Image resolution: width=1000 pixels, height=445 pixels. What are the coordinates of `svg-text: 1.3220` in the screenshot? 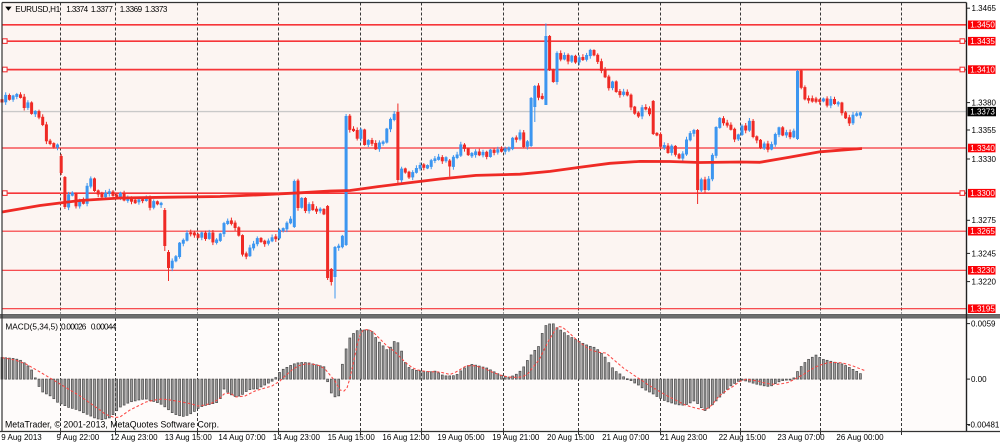 It's located at (984, 282).